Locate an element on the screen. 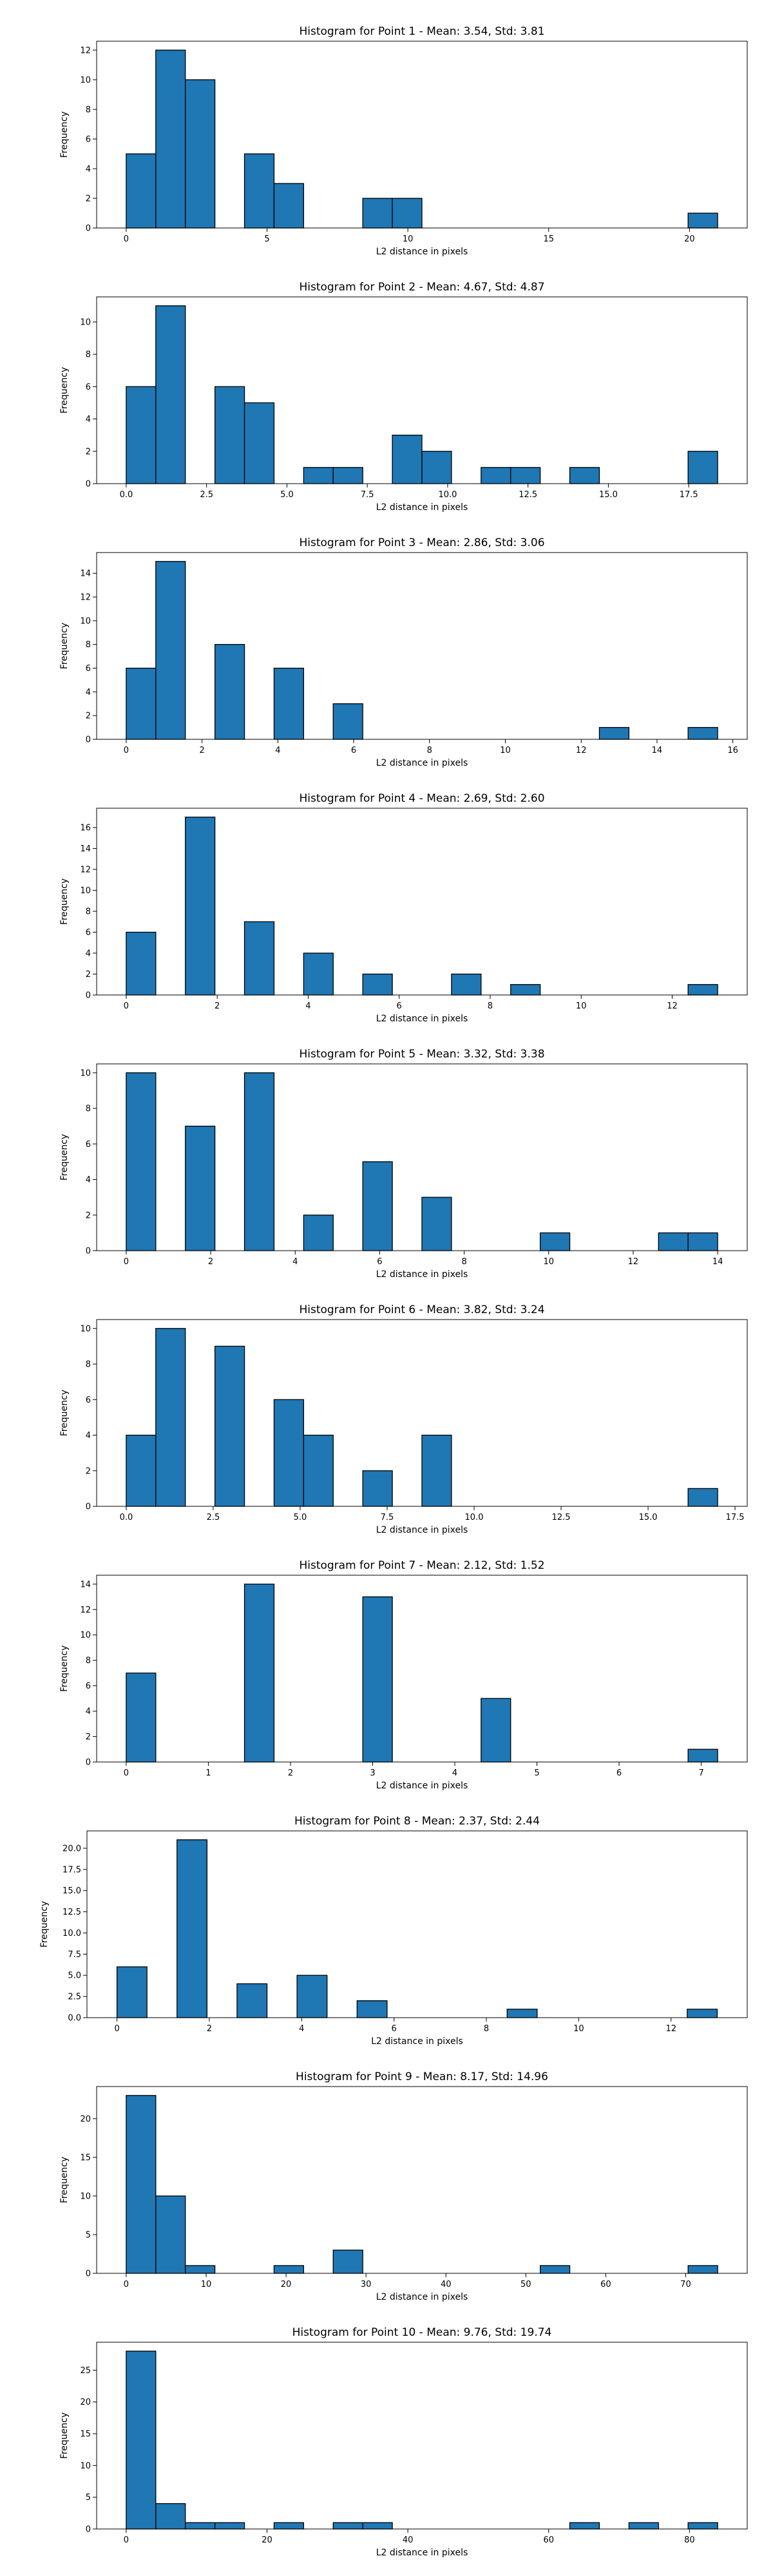  x-tick-label: 17.5 is located at coordinates (735, 1517).